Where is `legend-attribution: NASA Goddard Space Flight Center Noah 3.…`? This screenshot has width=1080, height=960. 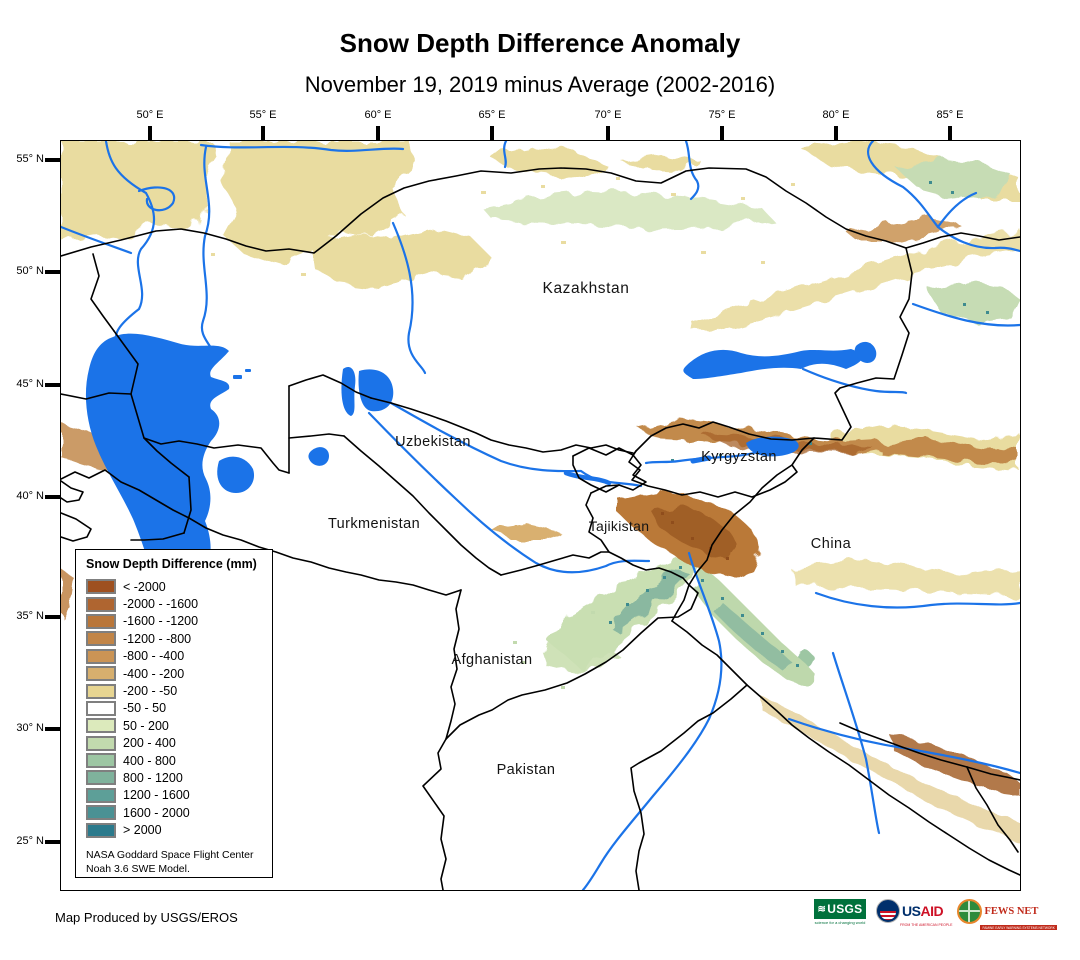 legend-attribution: NASA Goddard Space Flight Center Noah 3.… is located at coordinates (177, 862).